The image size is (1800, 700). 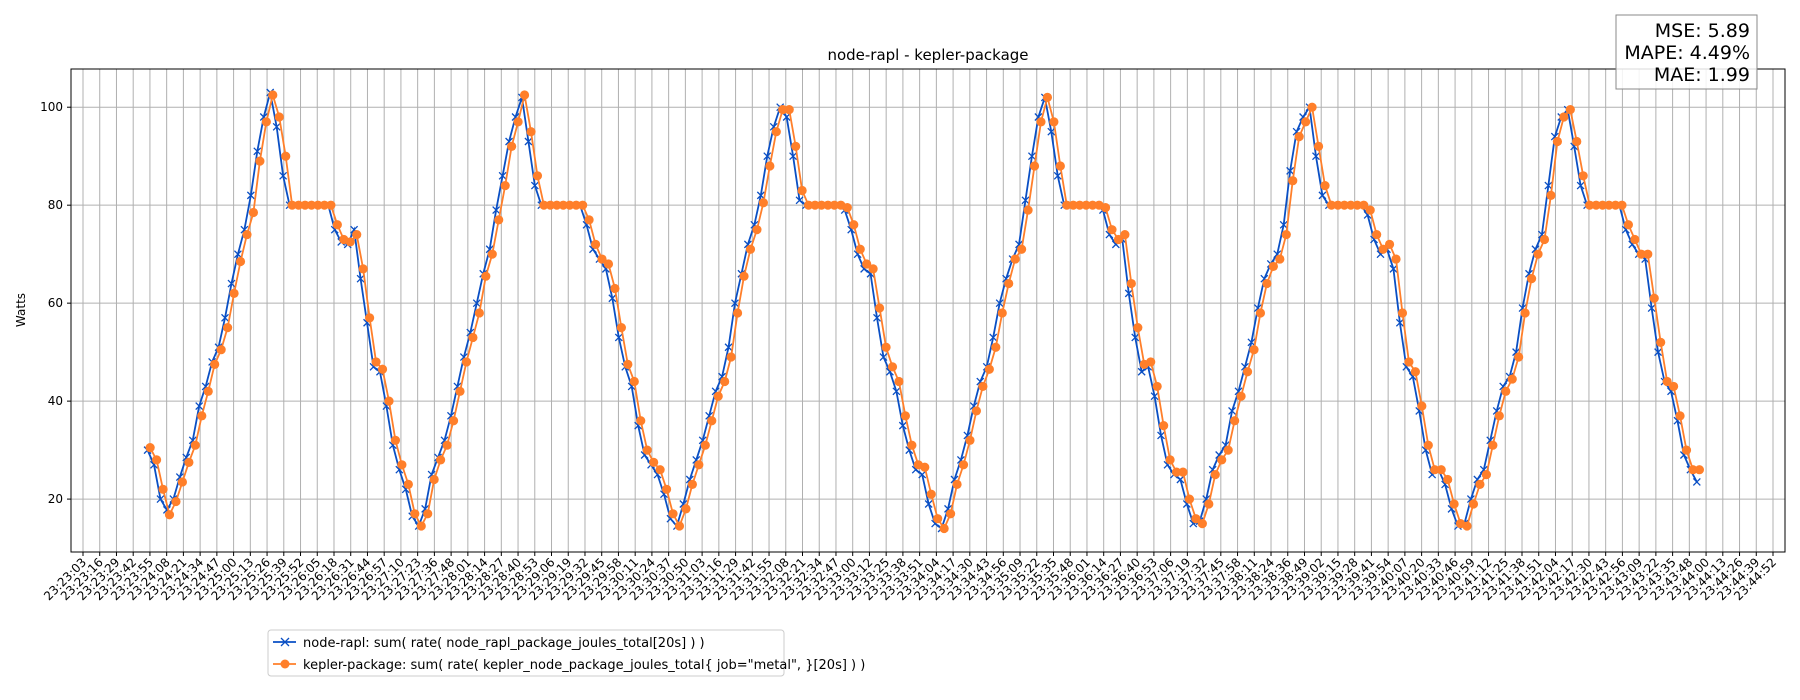 What do you see at coordinates (1702, 31) in the screenshot?
I see `metric-mse: MSE: 5.89` at bounding box center [1702, 31].